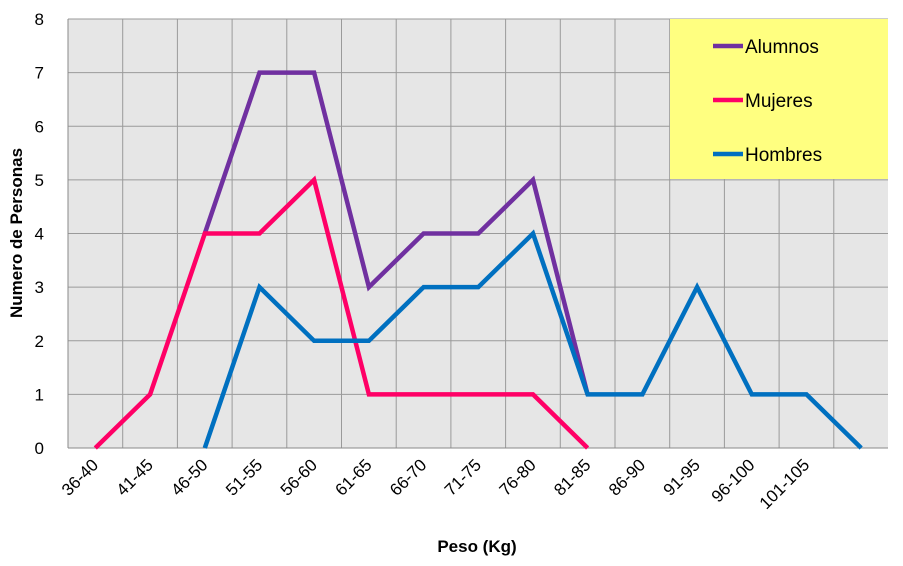 This screenshot has height=566, width=903. I want to click on x-tick-label: 76-80, so click(518, 477).